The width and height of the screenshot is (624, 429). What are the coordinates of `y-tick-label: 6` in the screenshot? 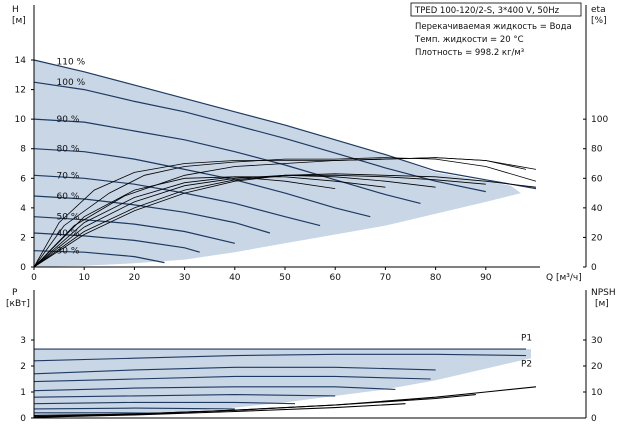 It's located at (23, 179).